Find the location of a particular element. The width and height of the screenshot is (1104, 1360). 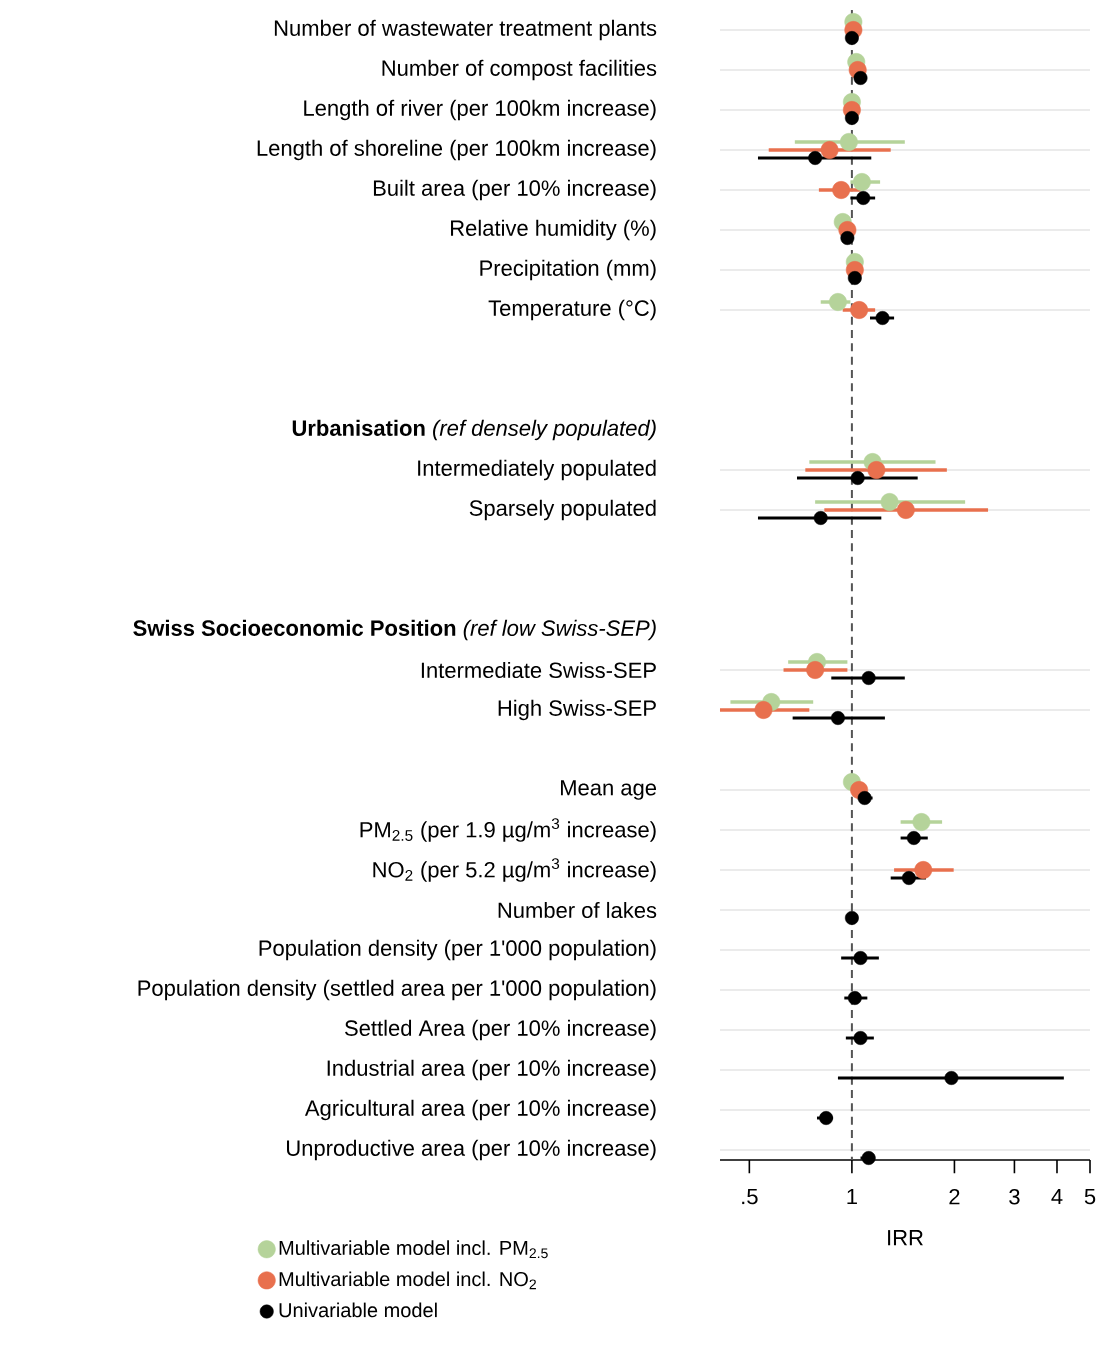

y-tick-label: Urbanisation (ref densely populated) is located at coordinates (474, 430).